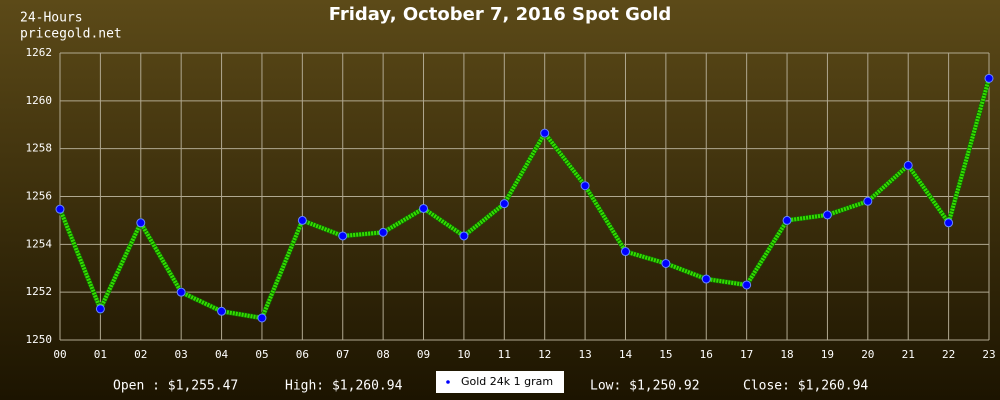 The width and height of the screenshot is (1000, 400). I want to click on x-tick-label: 08, so click(383, 354).